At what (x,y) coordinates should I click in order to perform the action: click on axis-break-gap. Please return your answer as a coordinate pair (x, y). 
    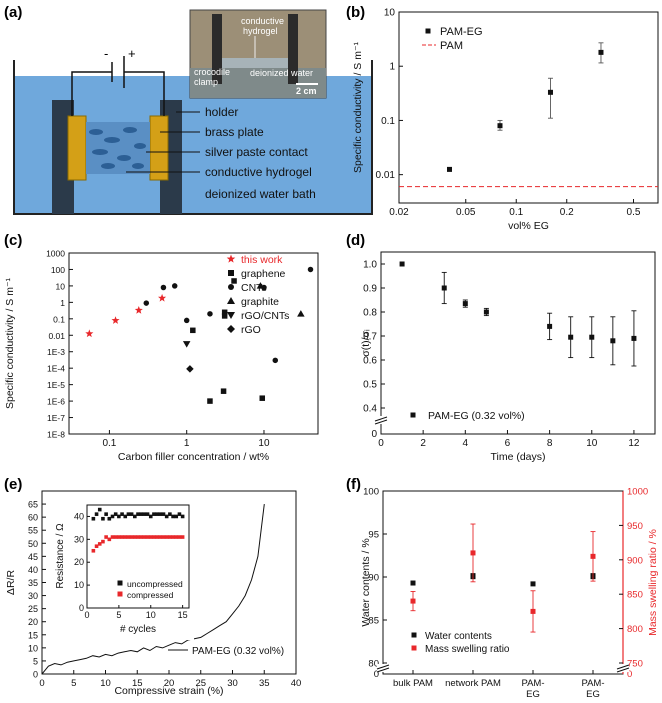
    Looking at the image, I should click on (381, 420).